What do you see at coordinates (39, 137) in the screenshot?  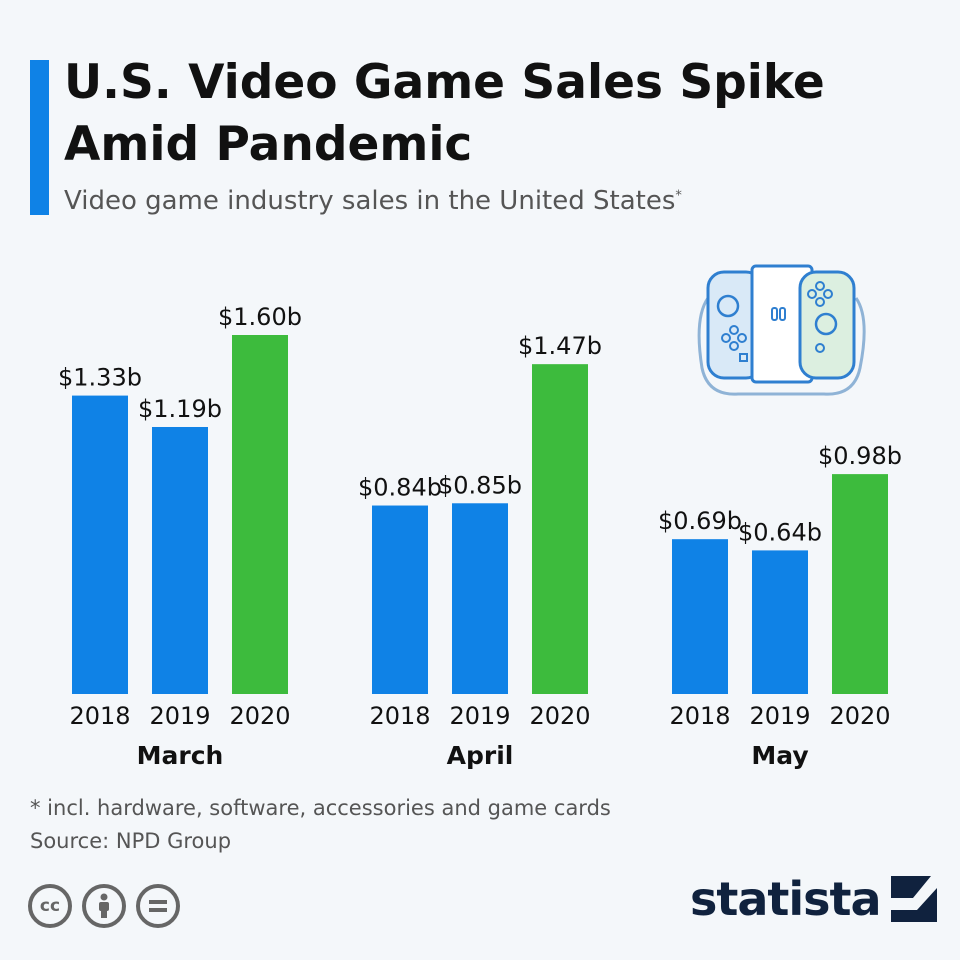 I see `title-accent-bar` at bounding box center [39, 137].